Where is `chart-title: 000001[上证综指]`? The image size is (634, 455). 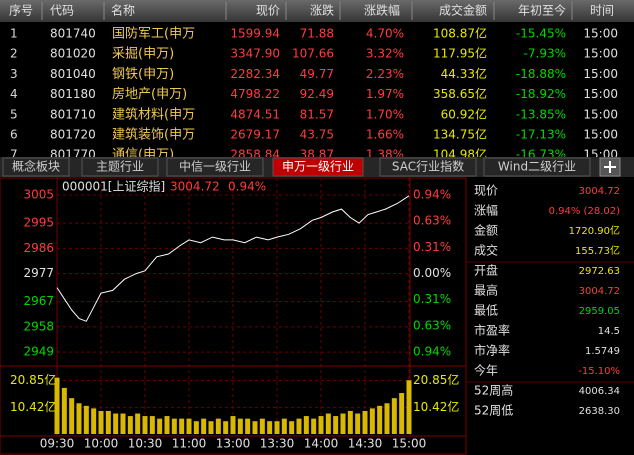
chart-title: 000001[上证综指] is located at coordinates (113, 186).